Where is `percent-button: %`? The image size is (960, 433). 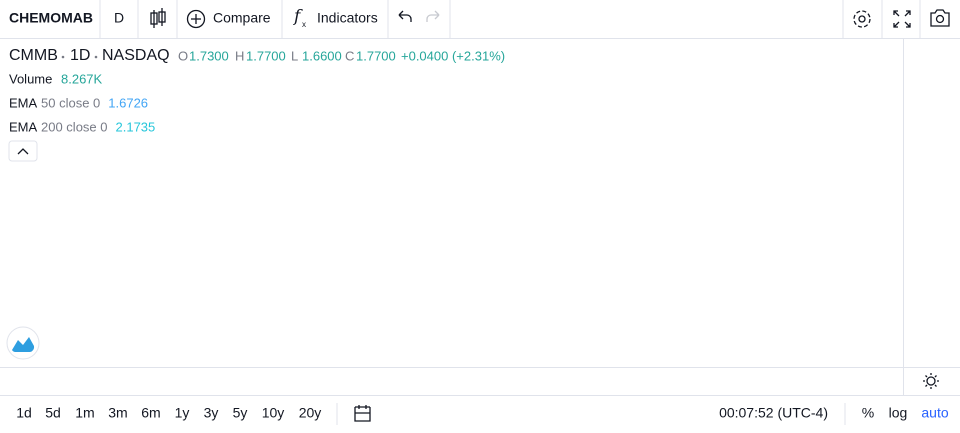 percent-button: % is located at coordinates (868, 413).